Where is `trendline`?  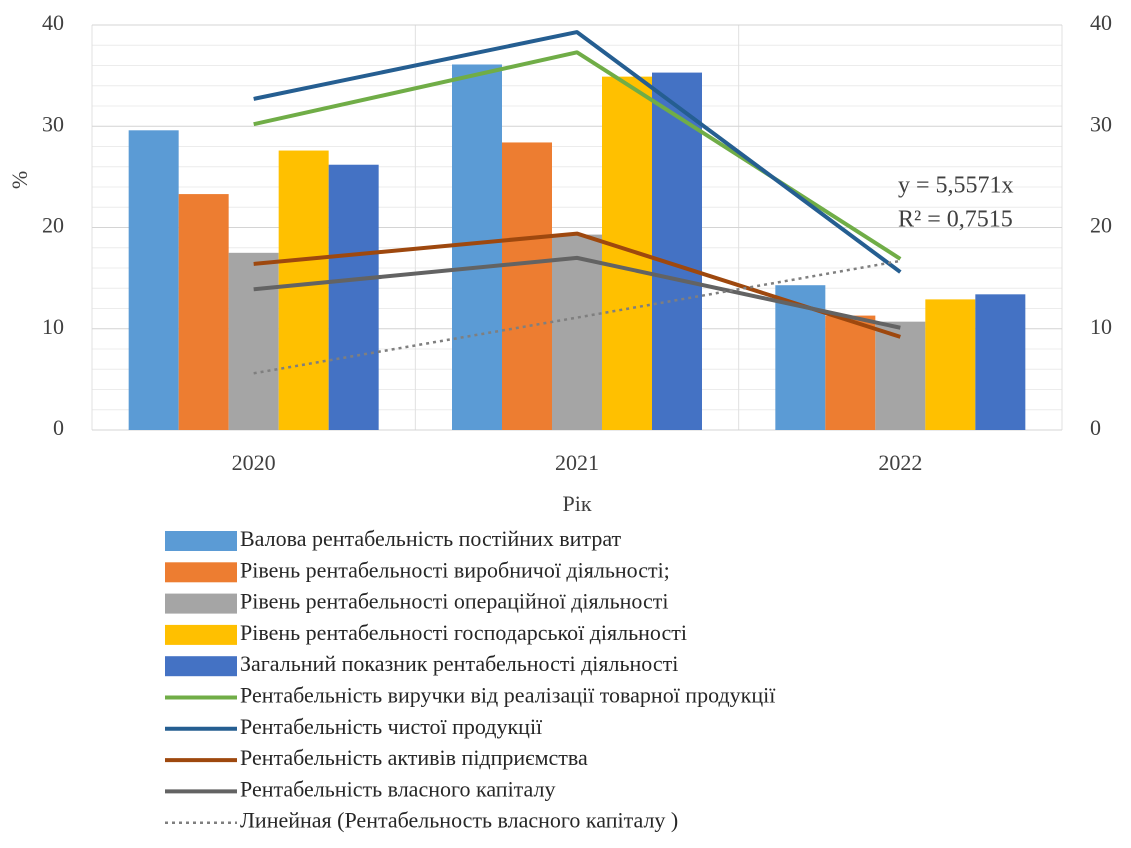 trendline is located at coordinates (577, 317).